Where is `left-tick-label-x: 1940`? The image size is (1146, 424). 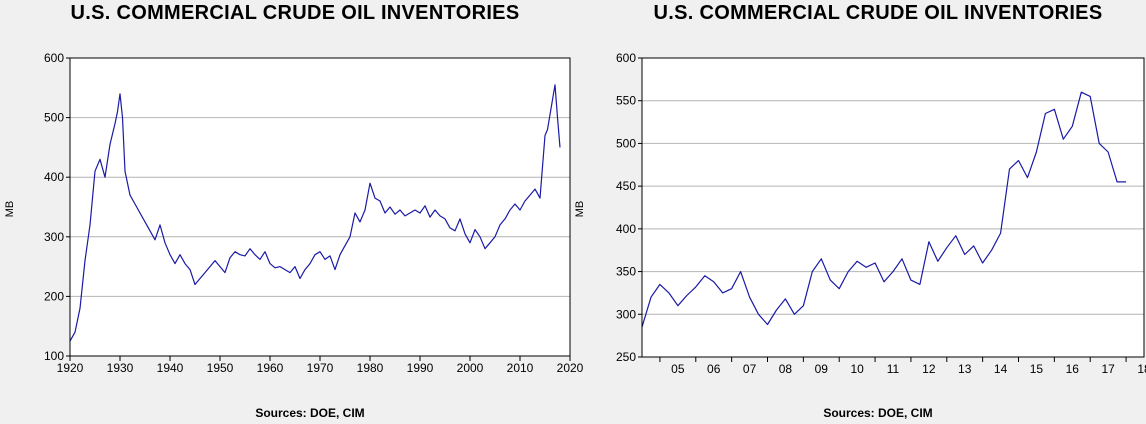 left-tick-label-x: 1940 is located at coordinates (170, 368).